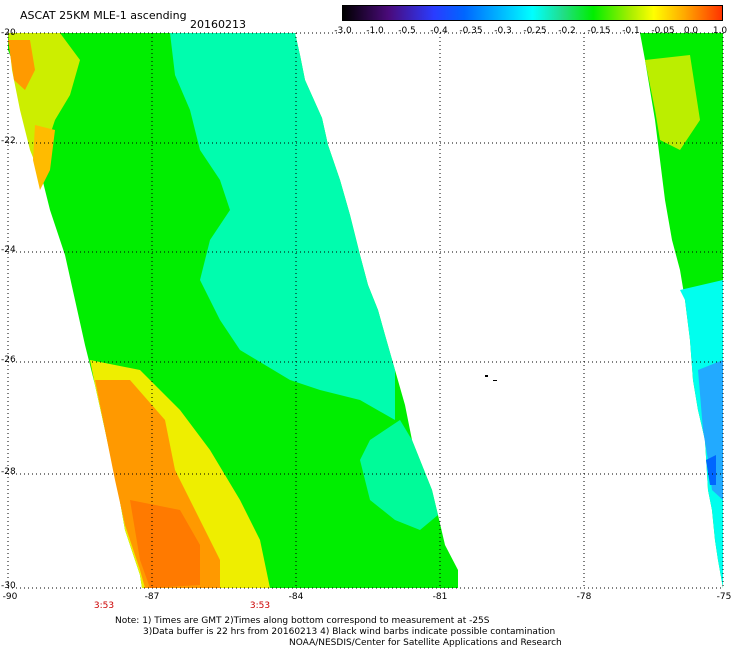 The image size is (740, 650). What do you see at coordinates (691, 31) in the screenshot?
I see `colorbar-tick: 0.0` at bounding box center [691, 31].